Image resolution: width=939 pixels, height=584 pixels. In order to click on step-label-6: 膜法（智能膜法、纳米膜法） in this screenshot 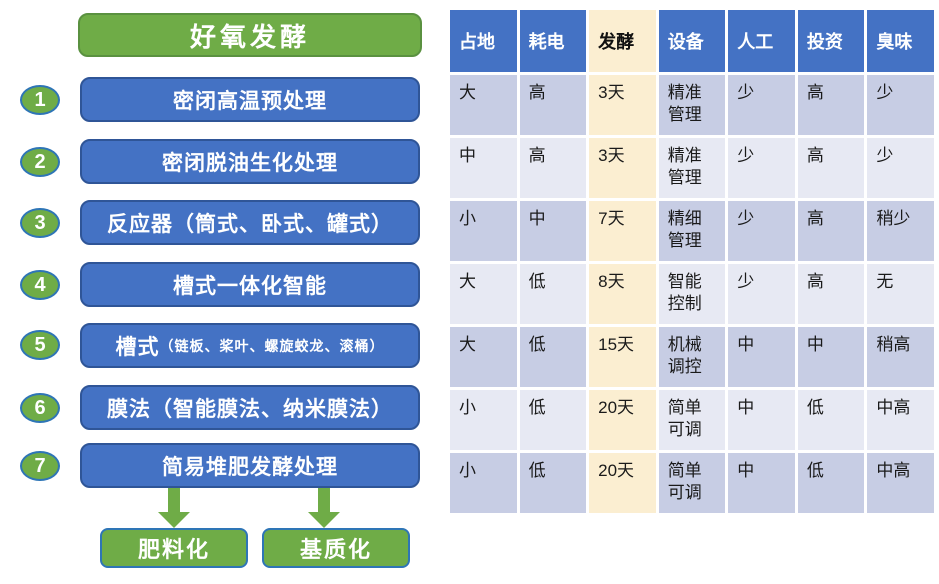, I will do `click(250, 409)`.